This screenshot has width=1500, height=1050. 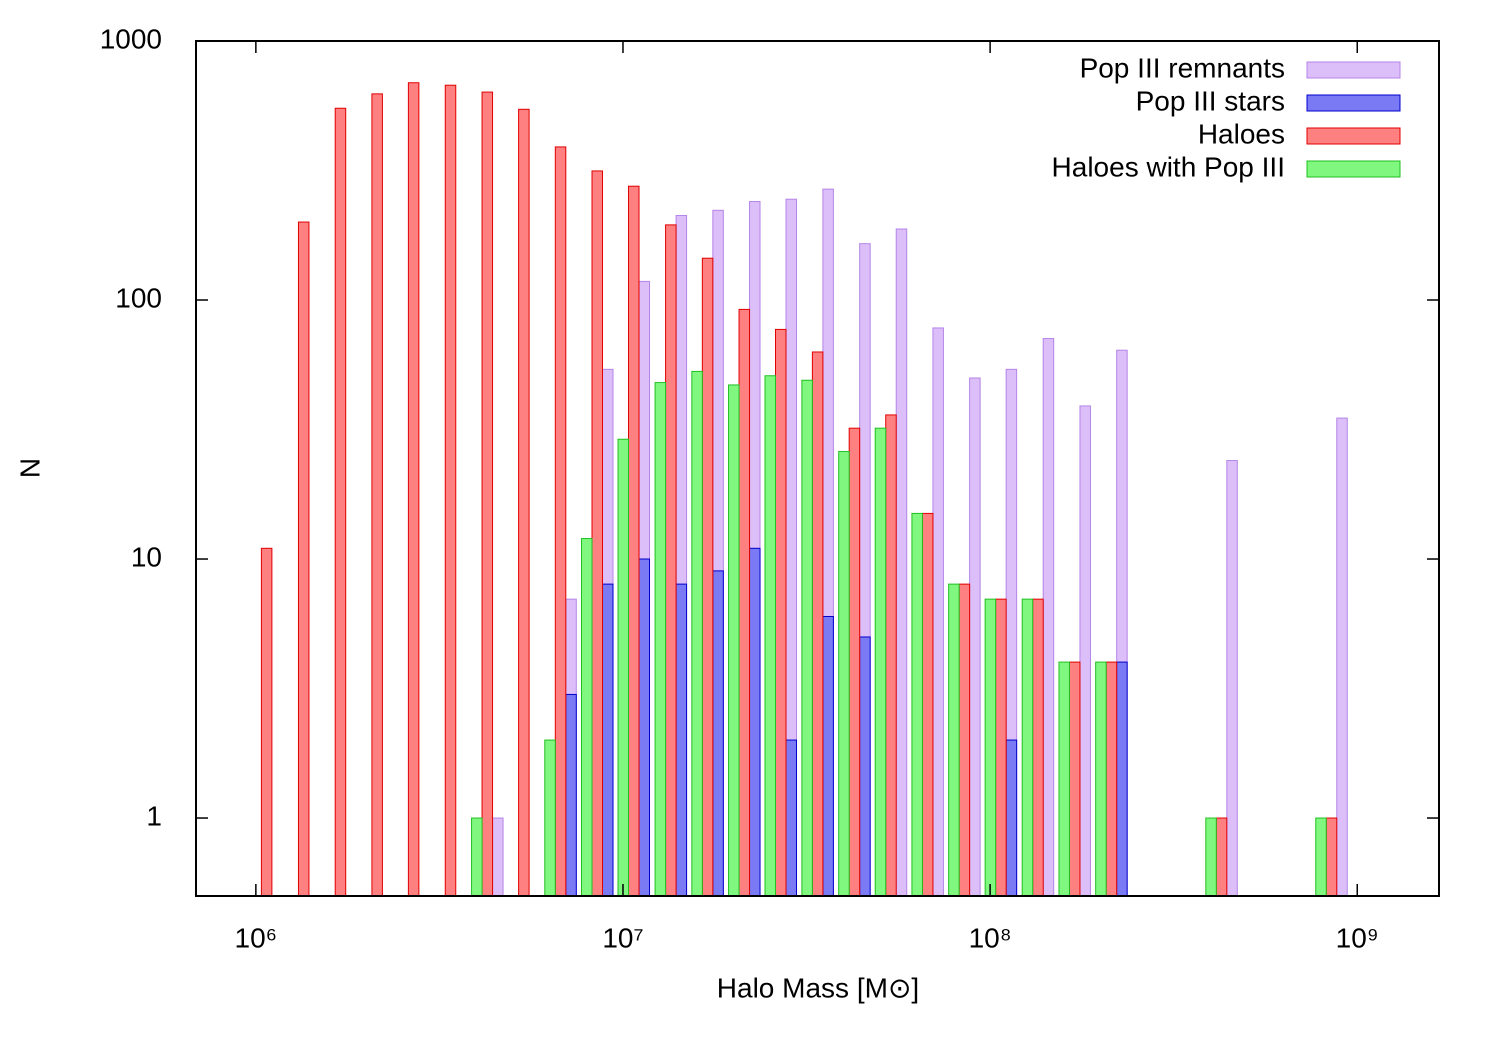 I want to click on y-tick-label: 1000, so click(x=131, y=38).